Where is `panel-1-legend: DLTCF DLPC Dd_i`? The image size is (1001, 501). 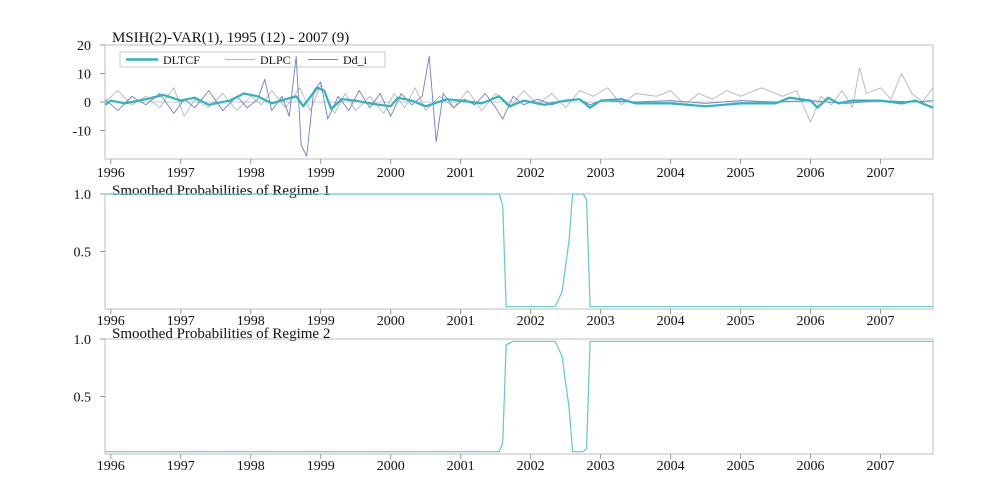
panel-1-legend: DLTCF DLPC Dd_i is located at coordinates (252, 59).